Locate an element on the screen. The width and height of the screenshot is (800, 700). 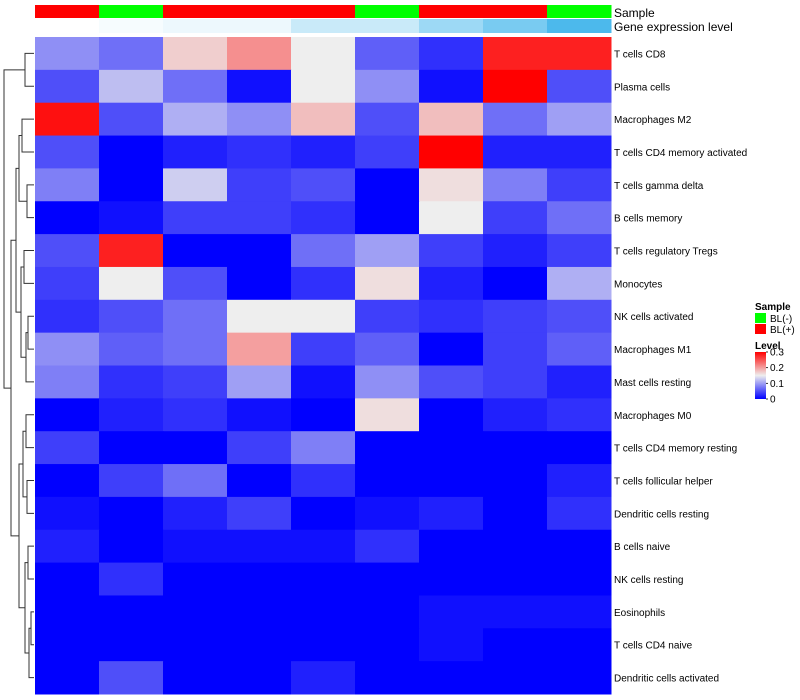
track-label-sample: Sample is located at coordinates (634, 13).